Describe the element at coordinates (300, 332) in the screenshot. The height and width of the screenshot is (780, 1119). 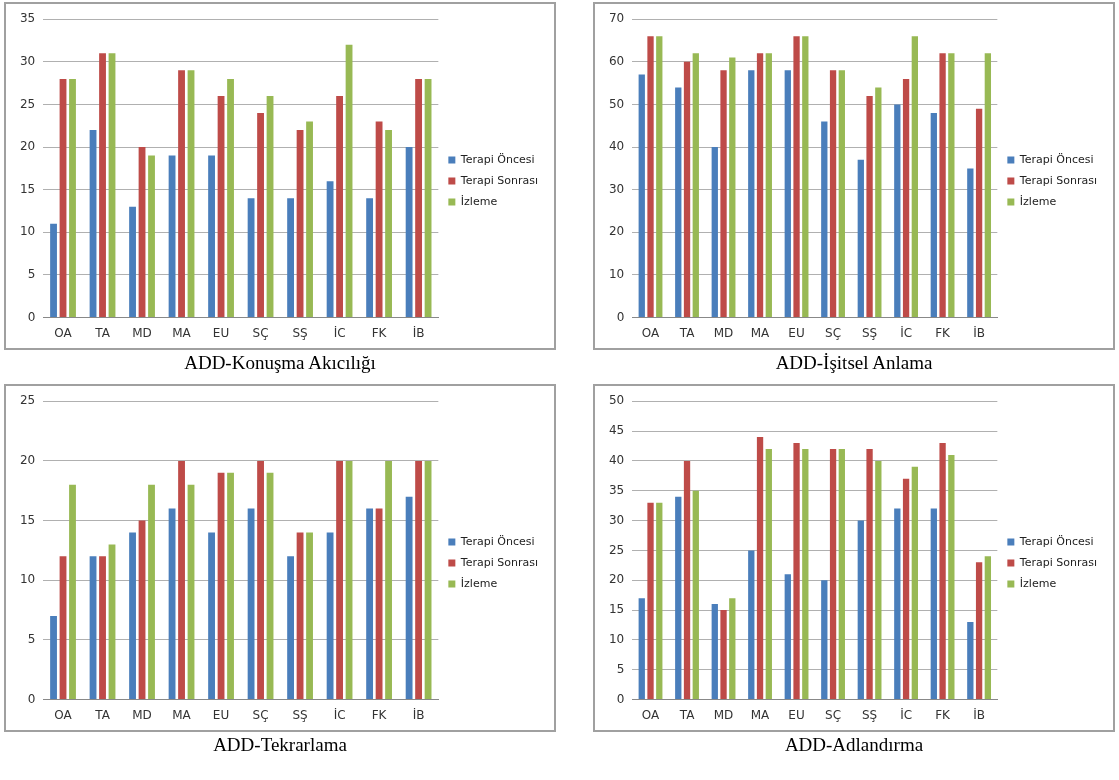
I see `x-tick-label: SŞ` at that location.